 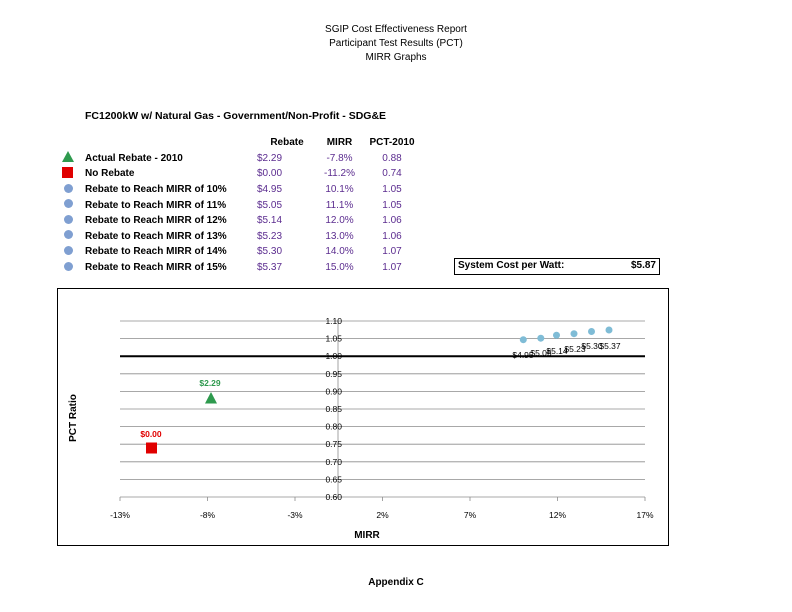 I want to click on table-header-row: Rebate MIRR PCT-2010, so click(x=241, y=143).